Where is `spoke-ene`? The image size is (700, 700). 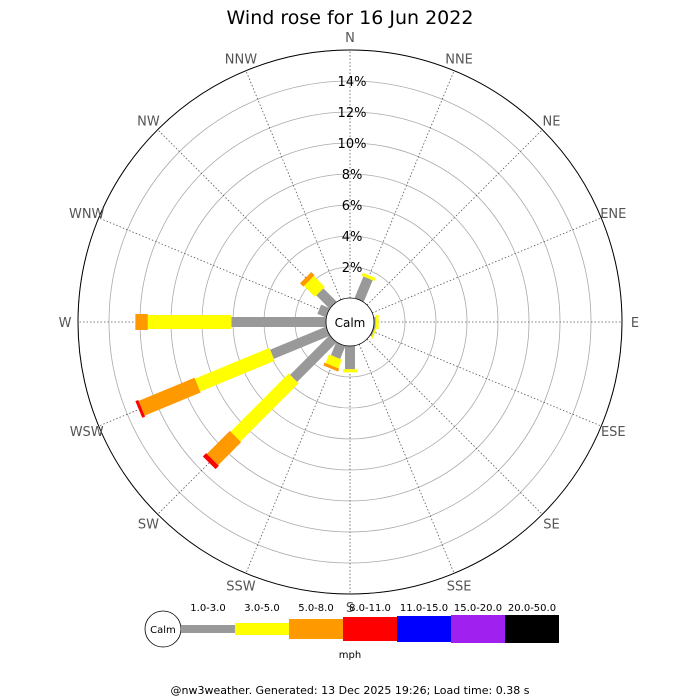
spoke-ene is located at coordinates (487, 265).